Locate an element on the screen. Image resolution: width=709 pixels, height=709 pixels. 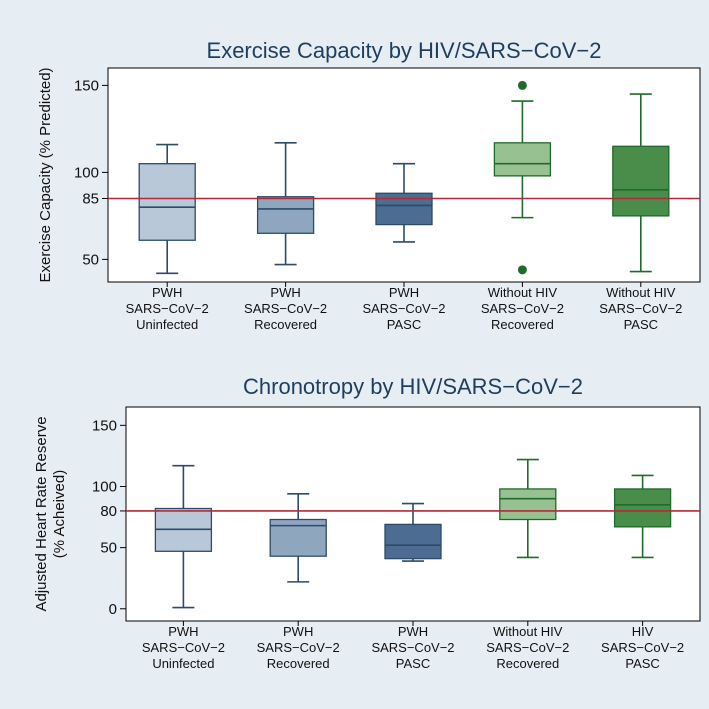
category-label: HIV SARS−CoV−2 PASC is located at coordinates (642, 647).